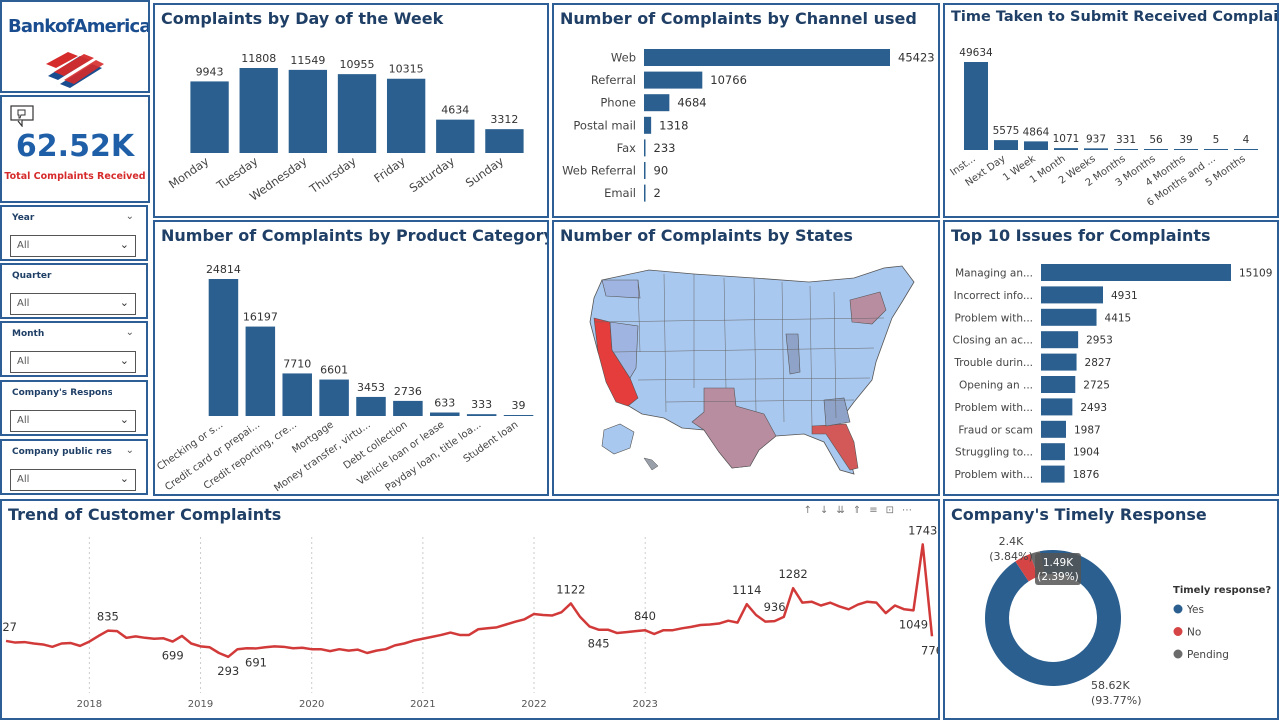 This screenshot has width=1279, height=720. I want to click on drill-down-icon: ↓, so click(828, 510).